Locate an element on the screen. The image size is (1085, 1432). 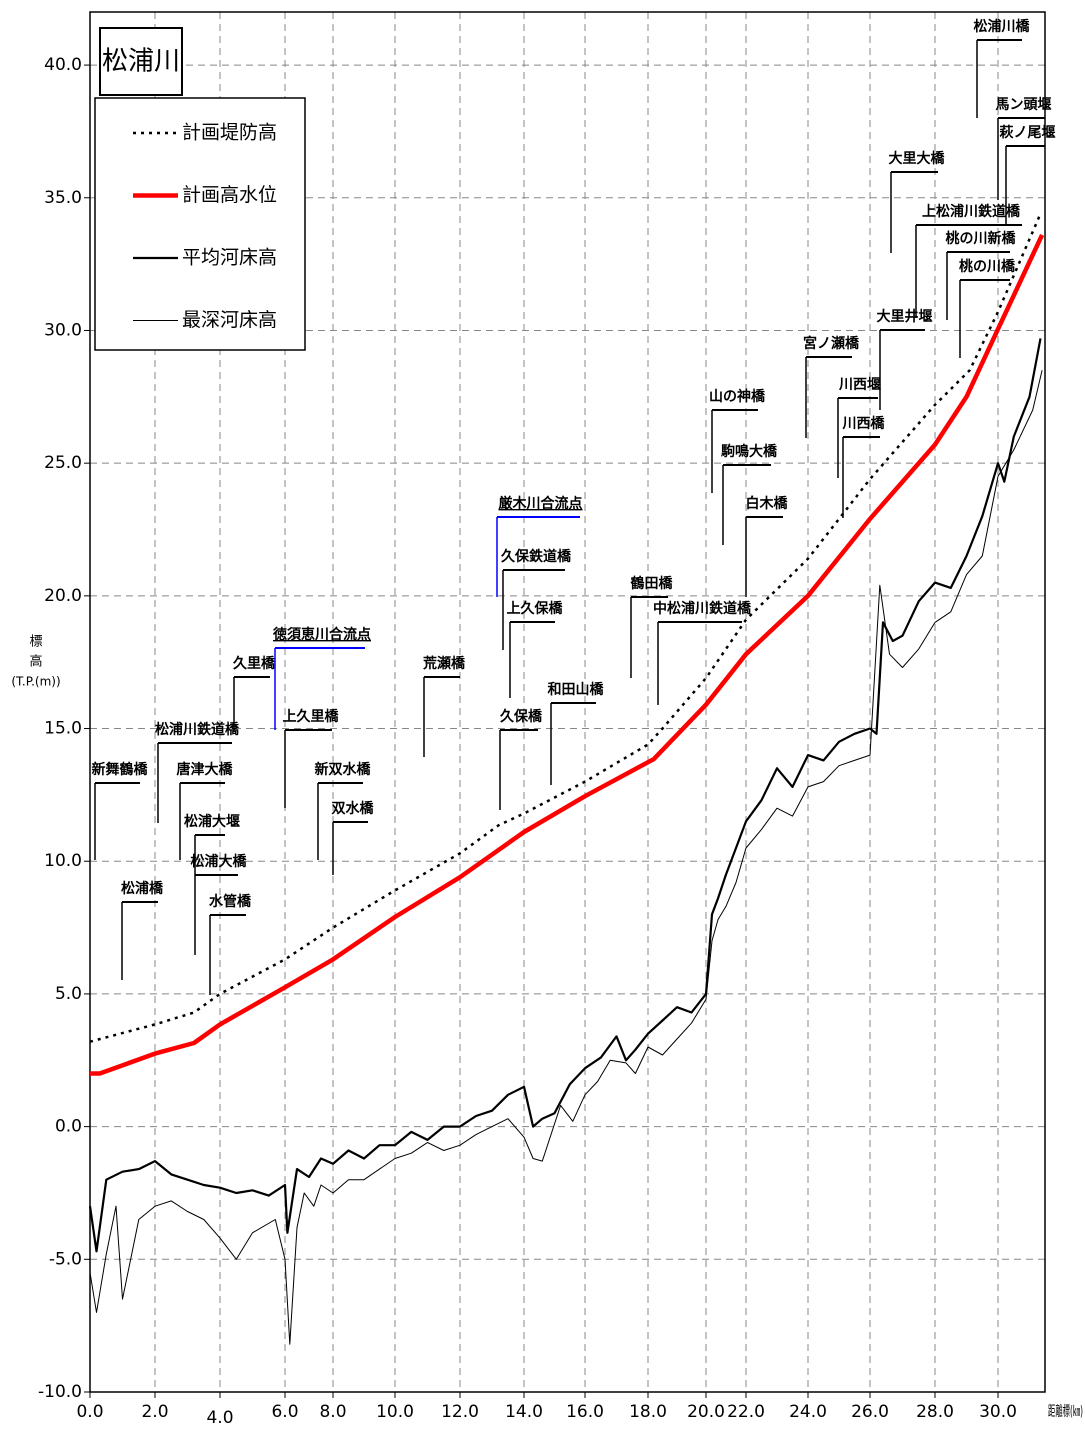
y-tick-label: 40.0 is located at coordinates (63, 65).